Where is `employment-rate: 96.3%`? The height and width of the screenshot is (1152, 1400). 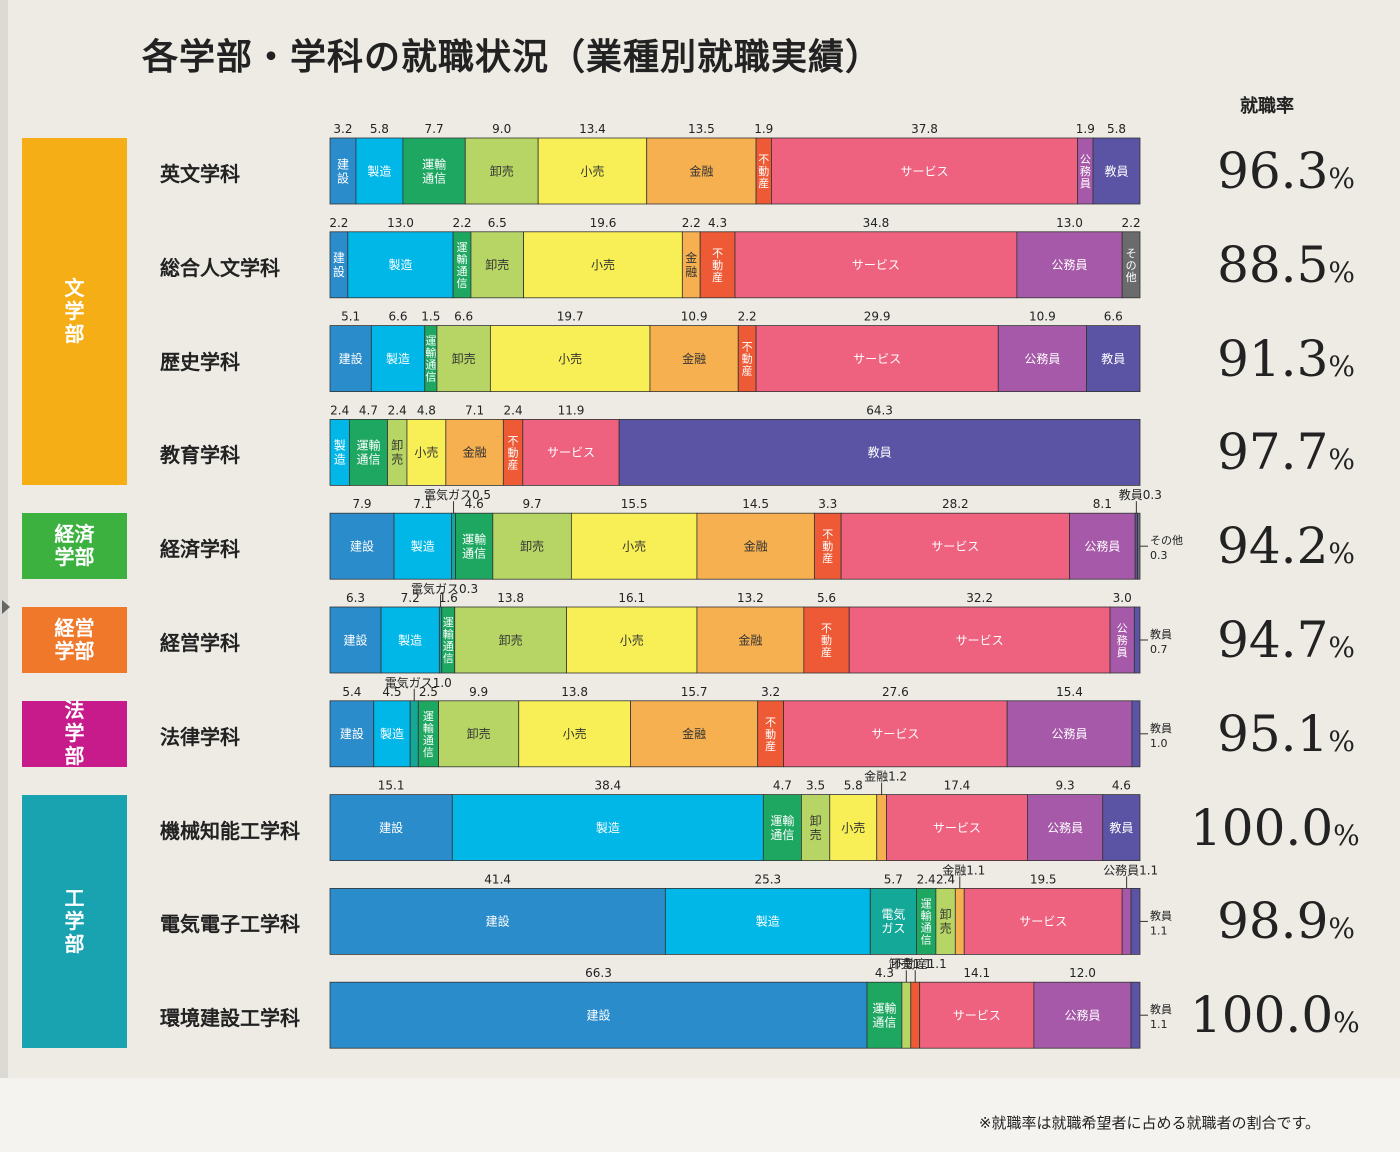 employment-rate: 96.3% is located at coordinates (1272, 171).